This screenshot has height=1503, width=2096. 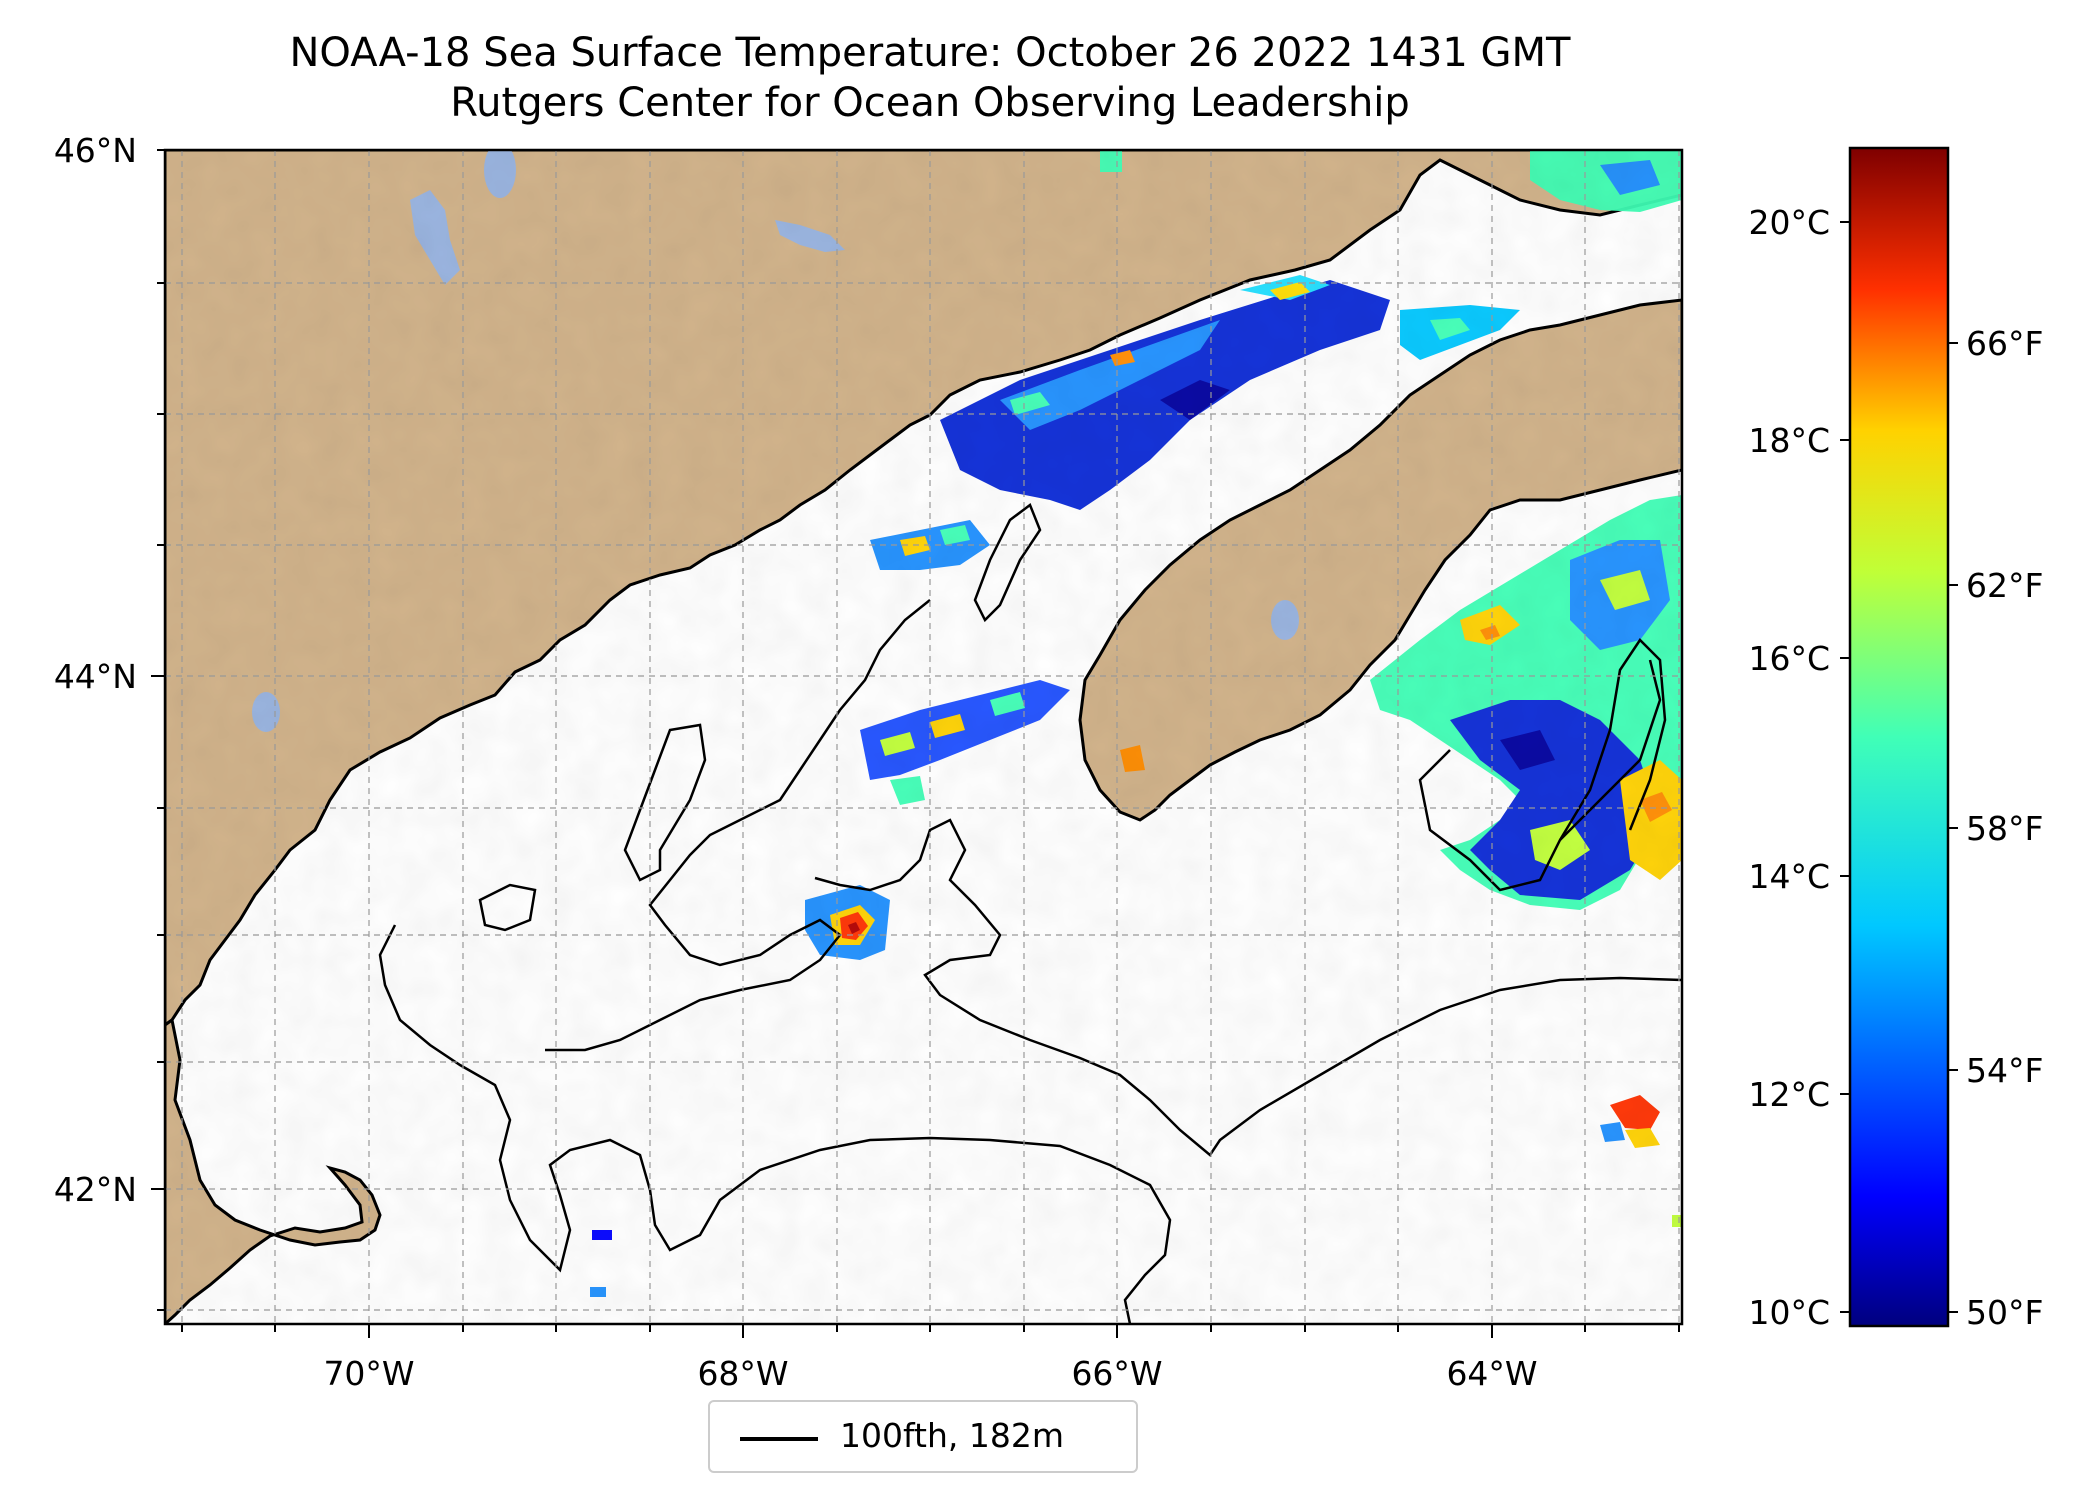 I want to click on colorbar-fahrenheit-label: 50°F, so click(x=2004, y=1312).